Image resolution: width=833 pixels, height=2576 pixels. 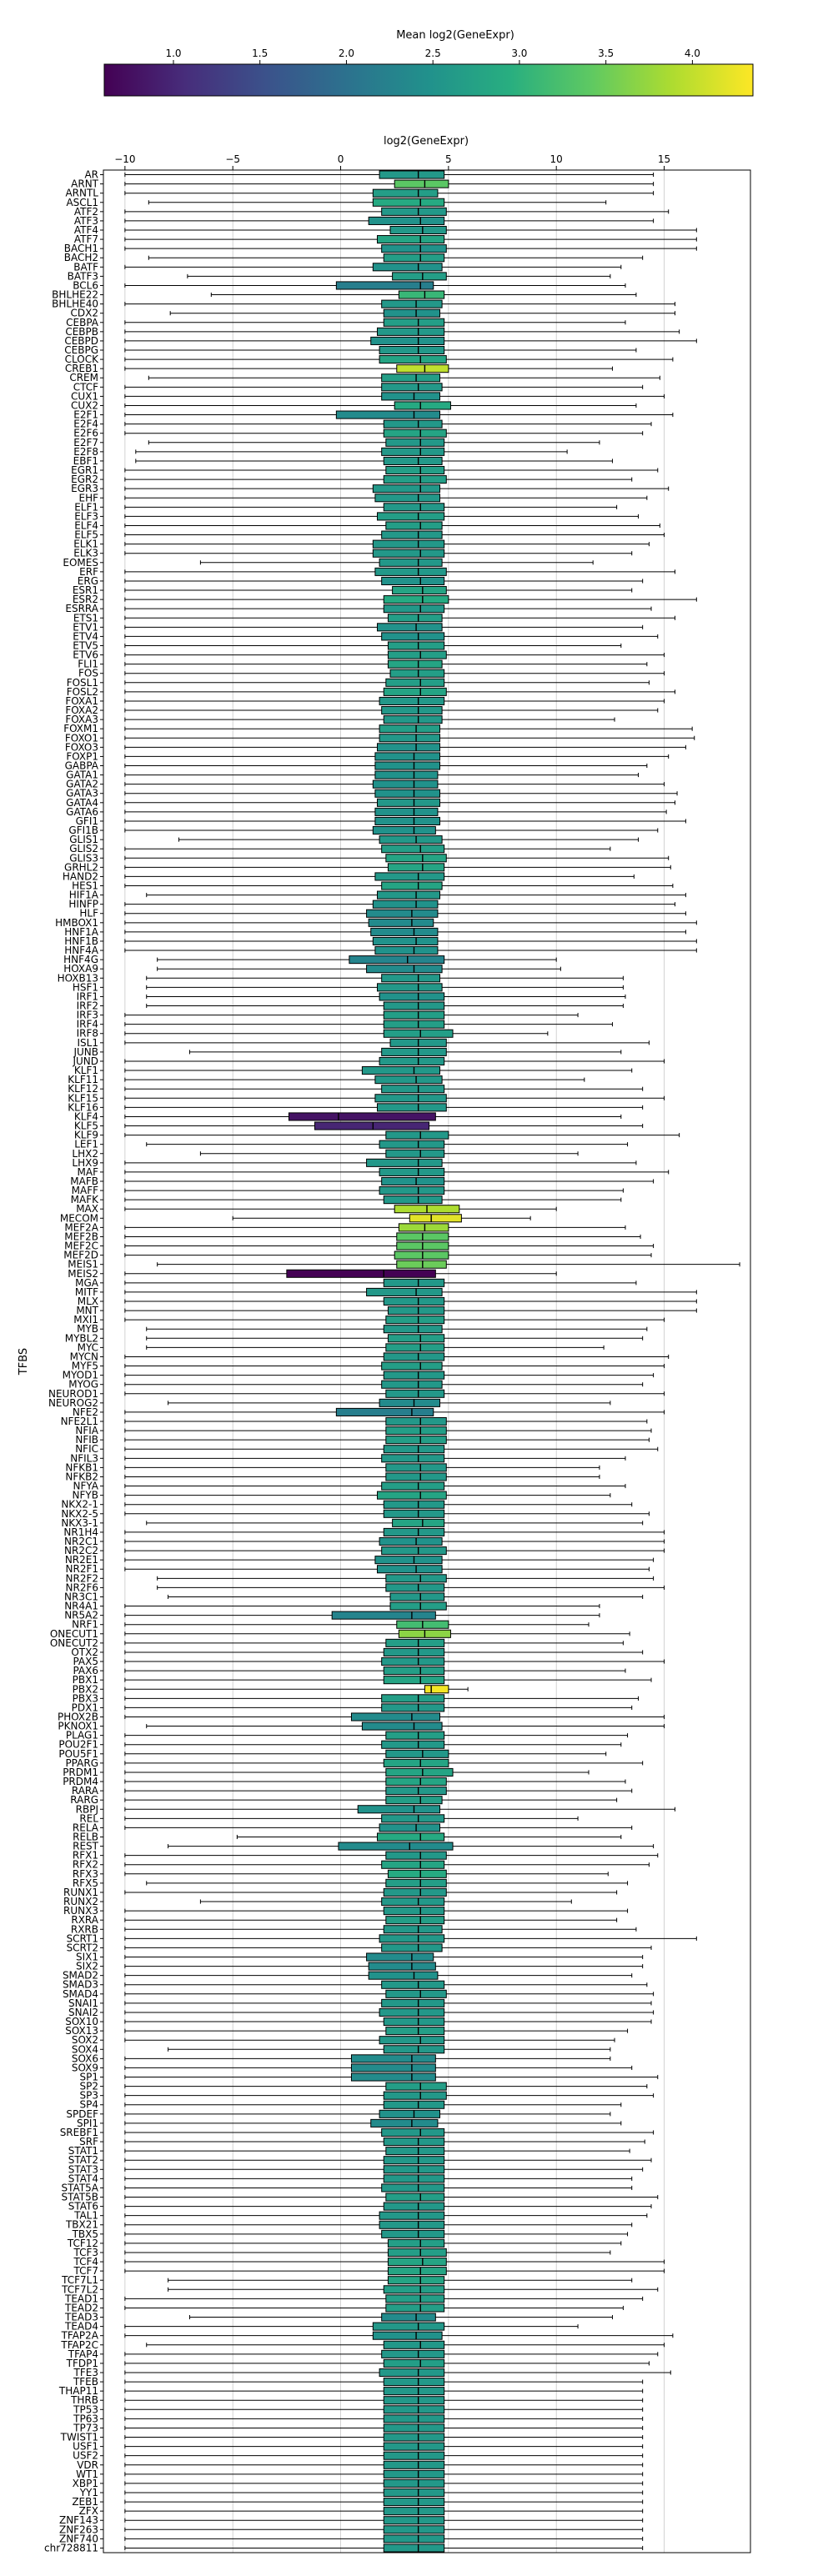 I want to click on colorbar-tick-label: 1.0, so click(x=173, y=53).